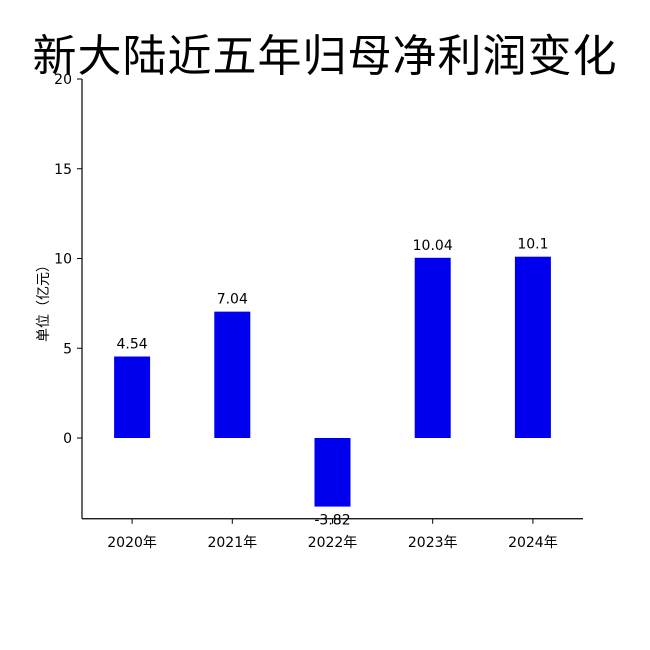 This screenshot has width=650, height=650. What do you see at coordinates (67, 439) in the screenshot?
I see `y-tick-label: 0` at bounding box center [67, 439].